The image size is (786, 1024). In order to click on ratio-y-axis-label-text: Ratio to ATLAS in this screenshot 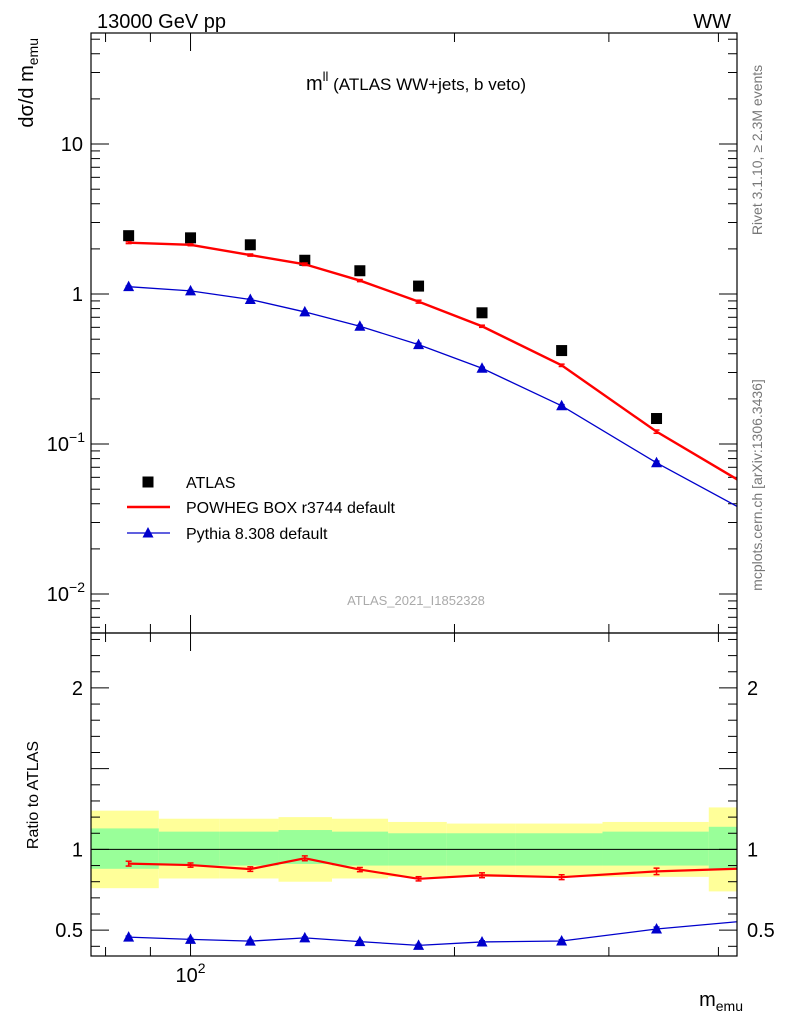, I will do `click(33, 795)`.